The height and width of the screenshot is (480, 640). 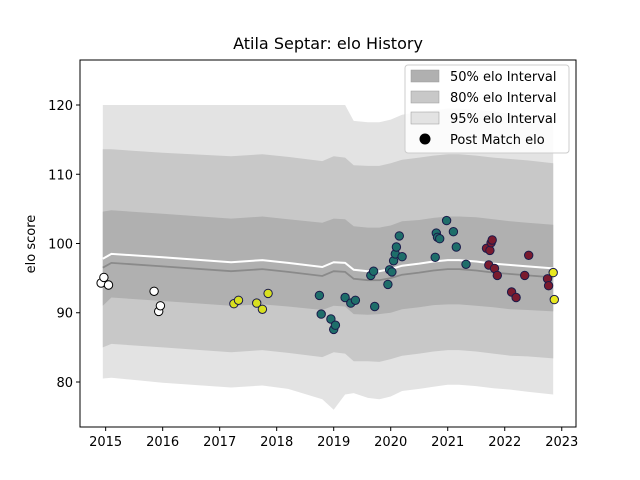 What do you see at coordinates (503, 119) in the screenshot?
I see `legend-label: 95% elo Interval` at bounding box center [503, 119].